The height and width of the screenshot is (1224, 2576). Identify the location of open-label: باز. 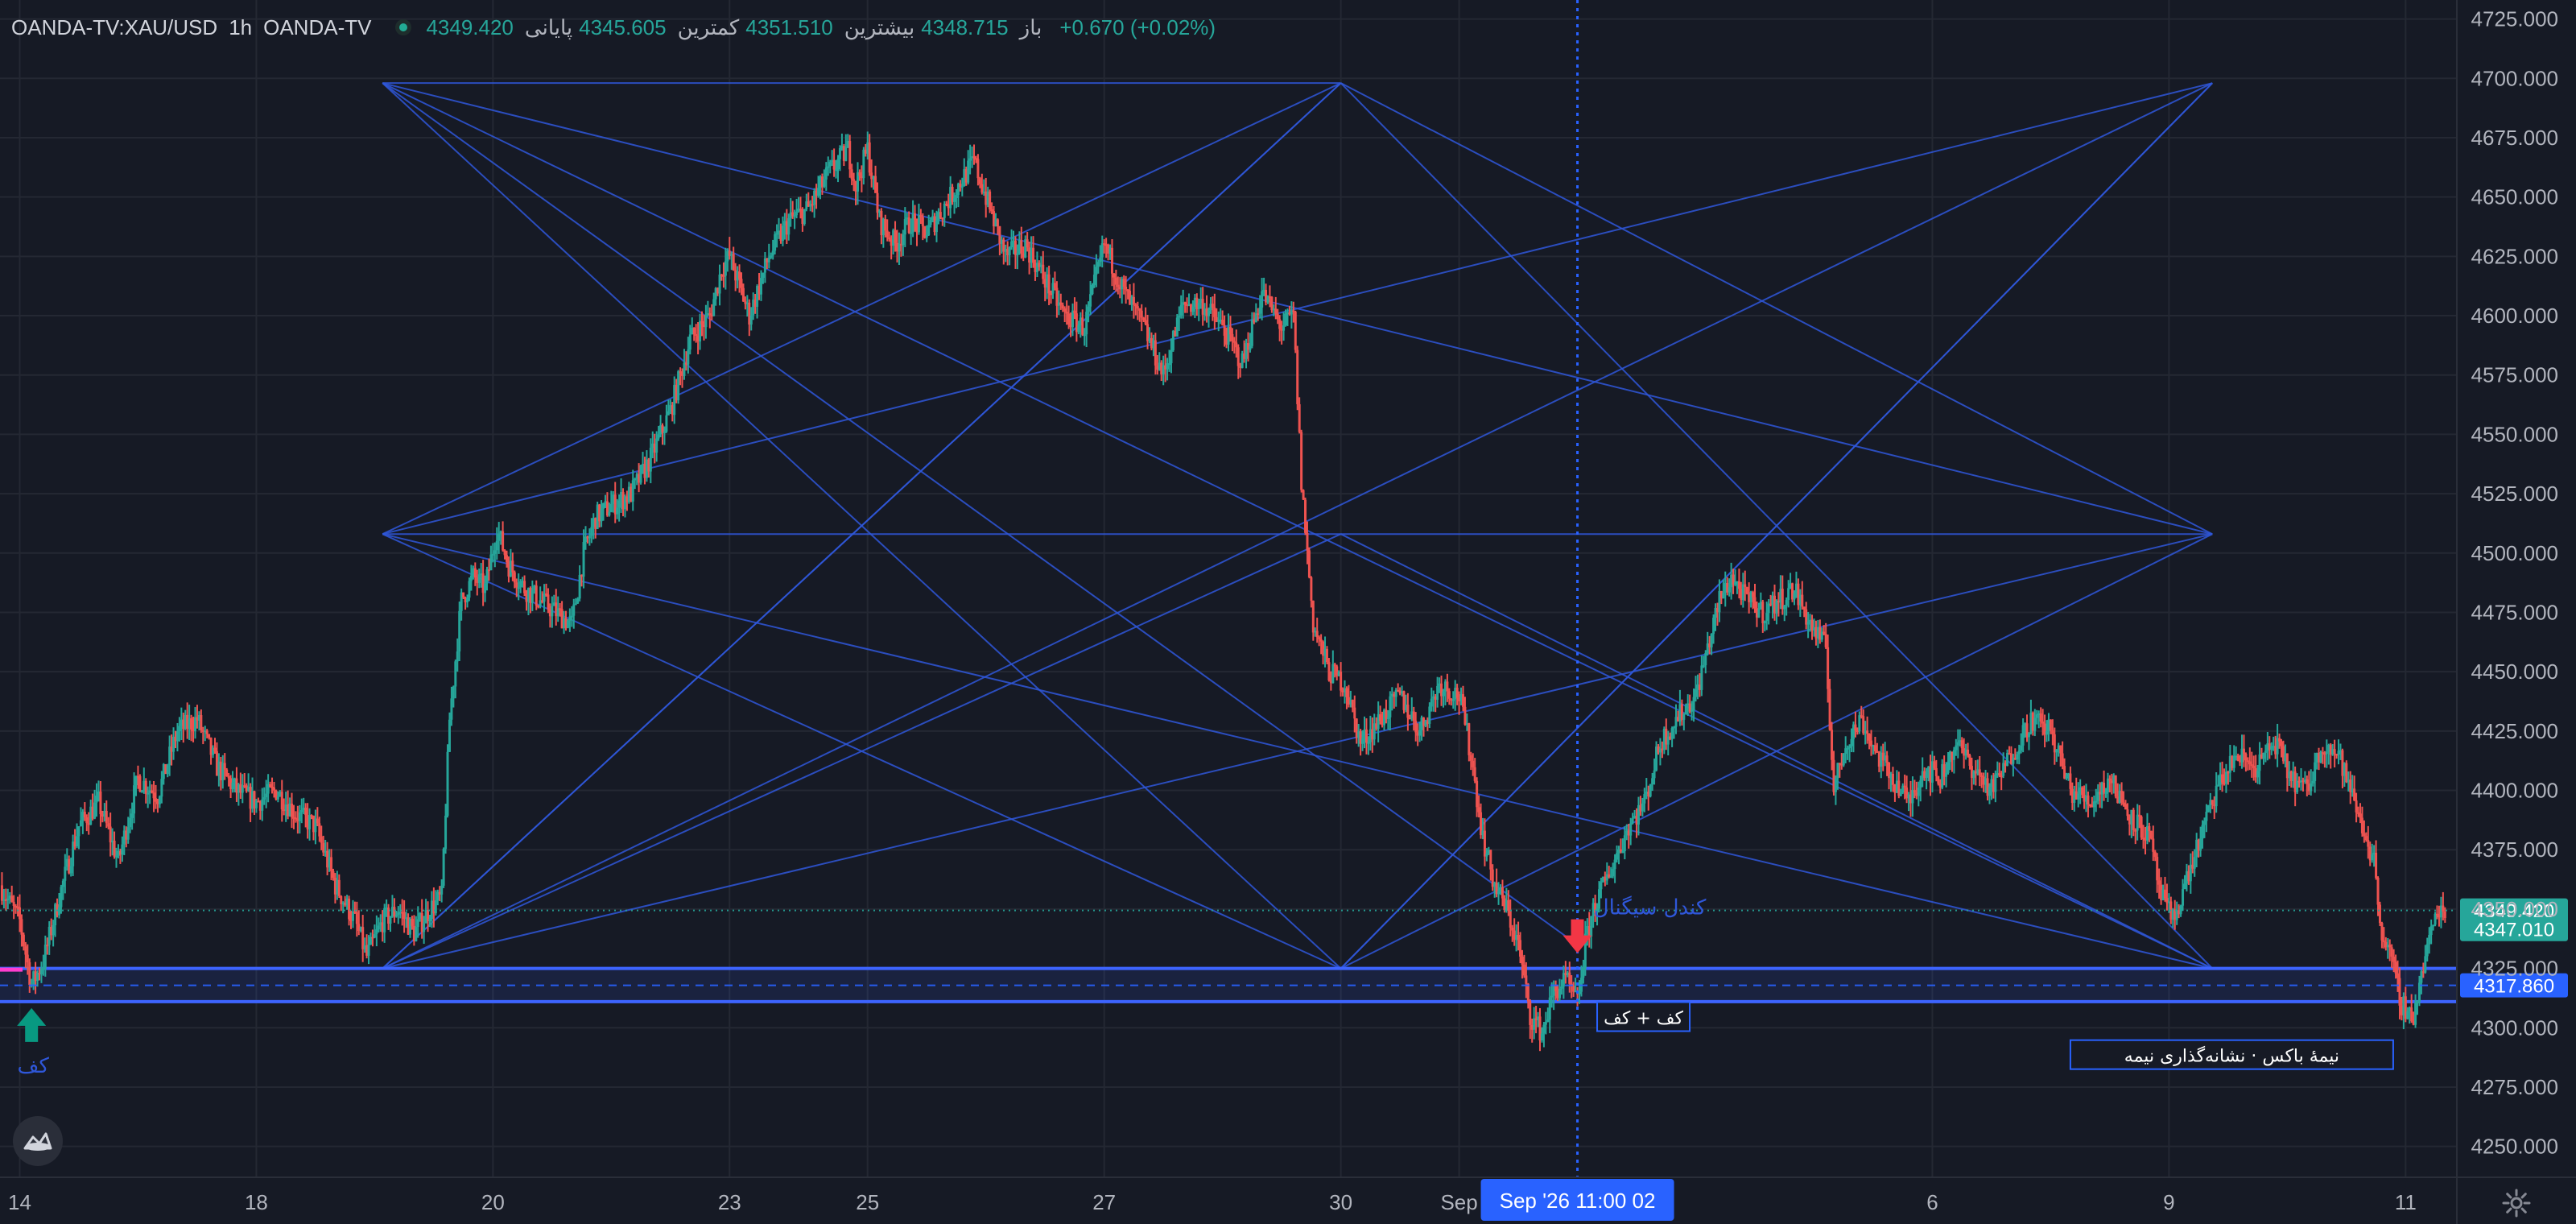
(1030, 26).